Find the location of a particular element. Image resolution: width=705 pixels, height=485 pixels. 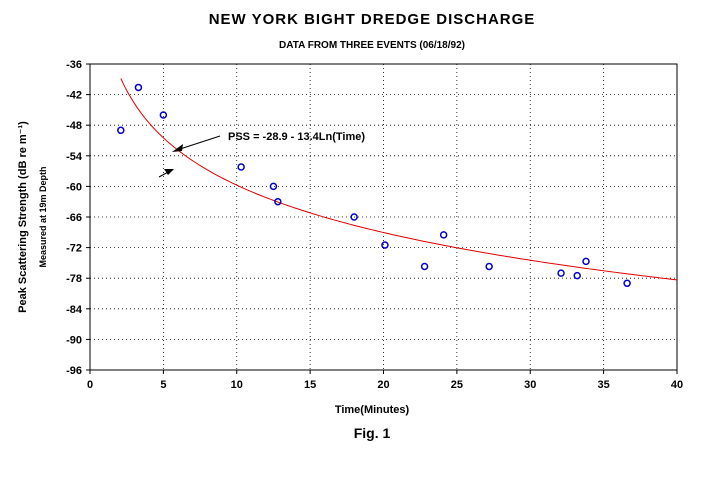

y-tick-label: -66 is located at coordinates (74, 218).